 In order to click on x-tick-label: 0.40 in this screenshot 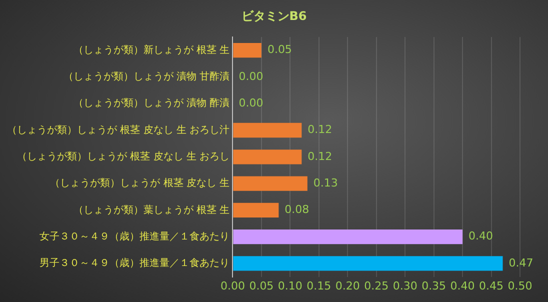, I will do `click(462, 285)`.